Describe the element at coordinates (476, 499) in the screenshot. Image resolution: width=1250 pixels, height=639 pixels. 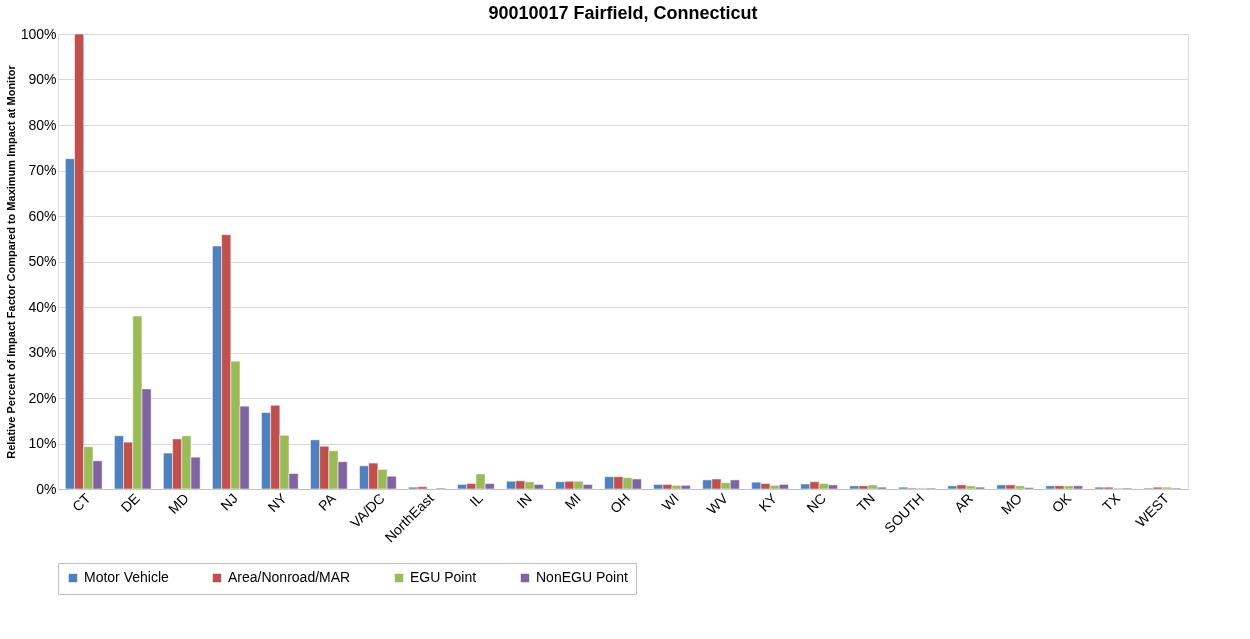
I see `x-tick-label: IL` at that location.